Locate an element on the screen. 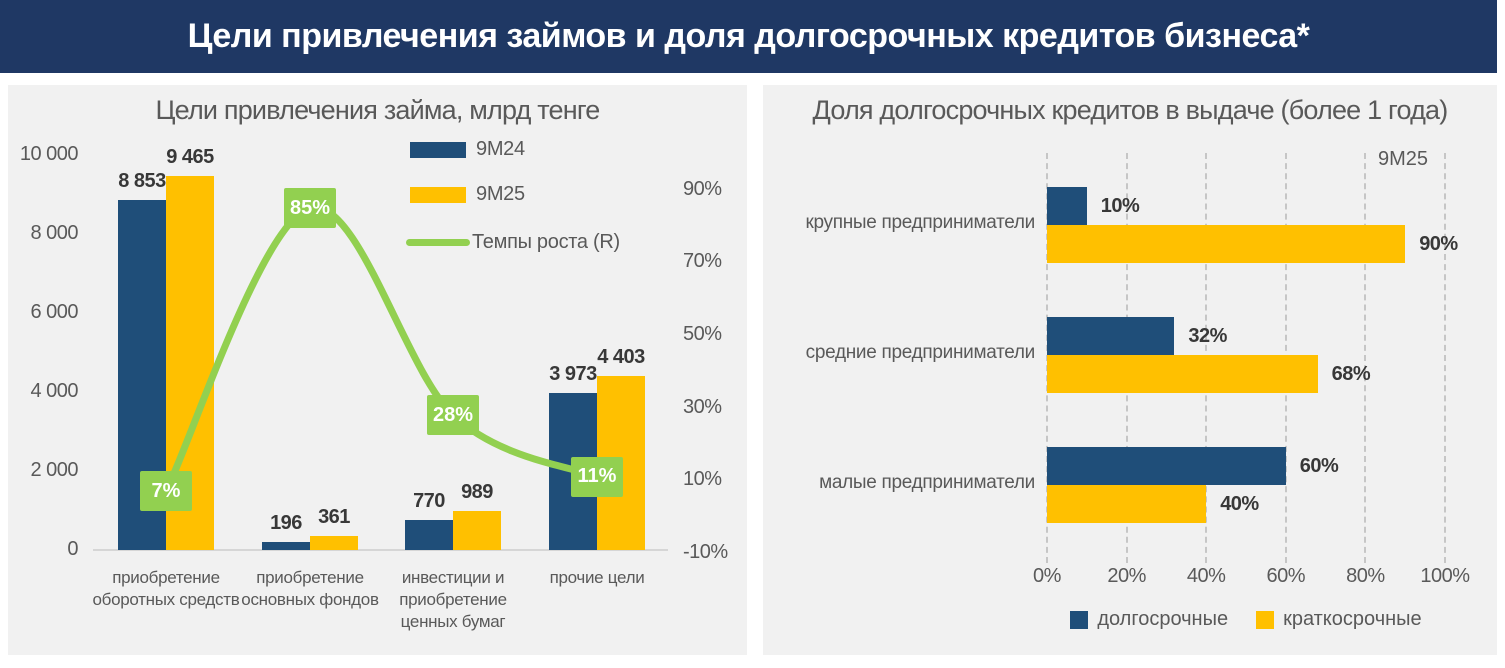 The width and height of the screenshot is (1505, 668). legend-item-short-term: краткосрочные is located at coordinates (1339, 619).